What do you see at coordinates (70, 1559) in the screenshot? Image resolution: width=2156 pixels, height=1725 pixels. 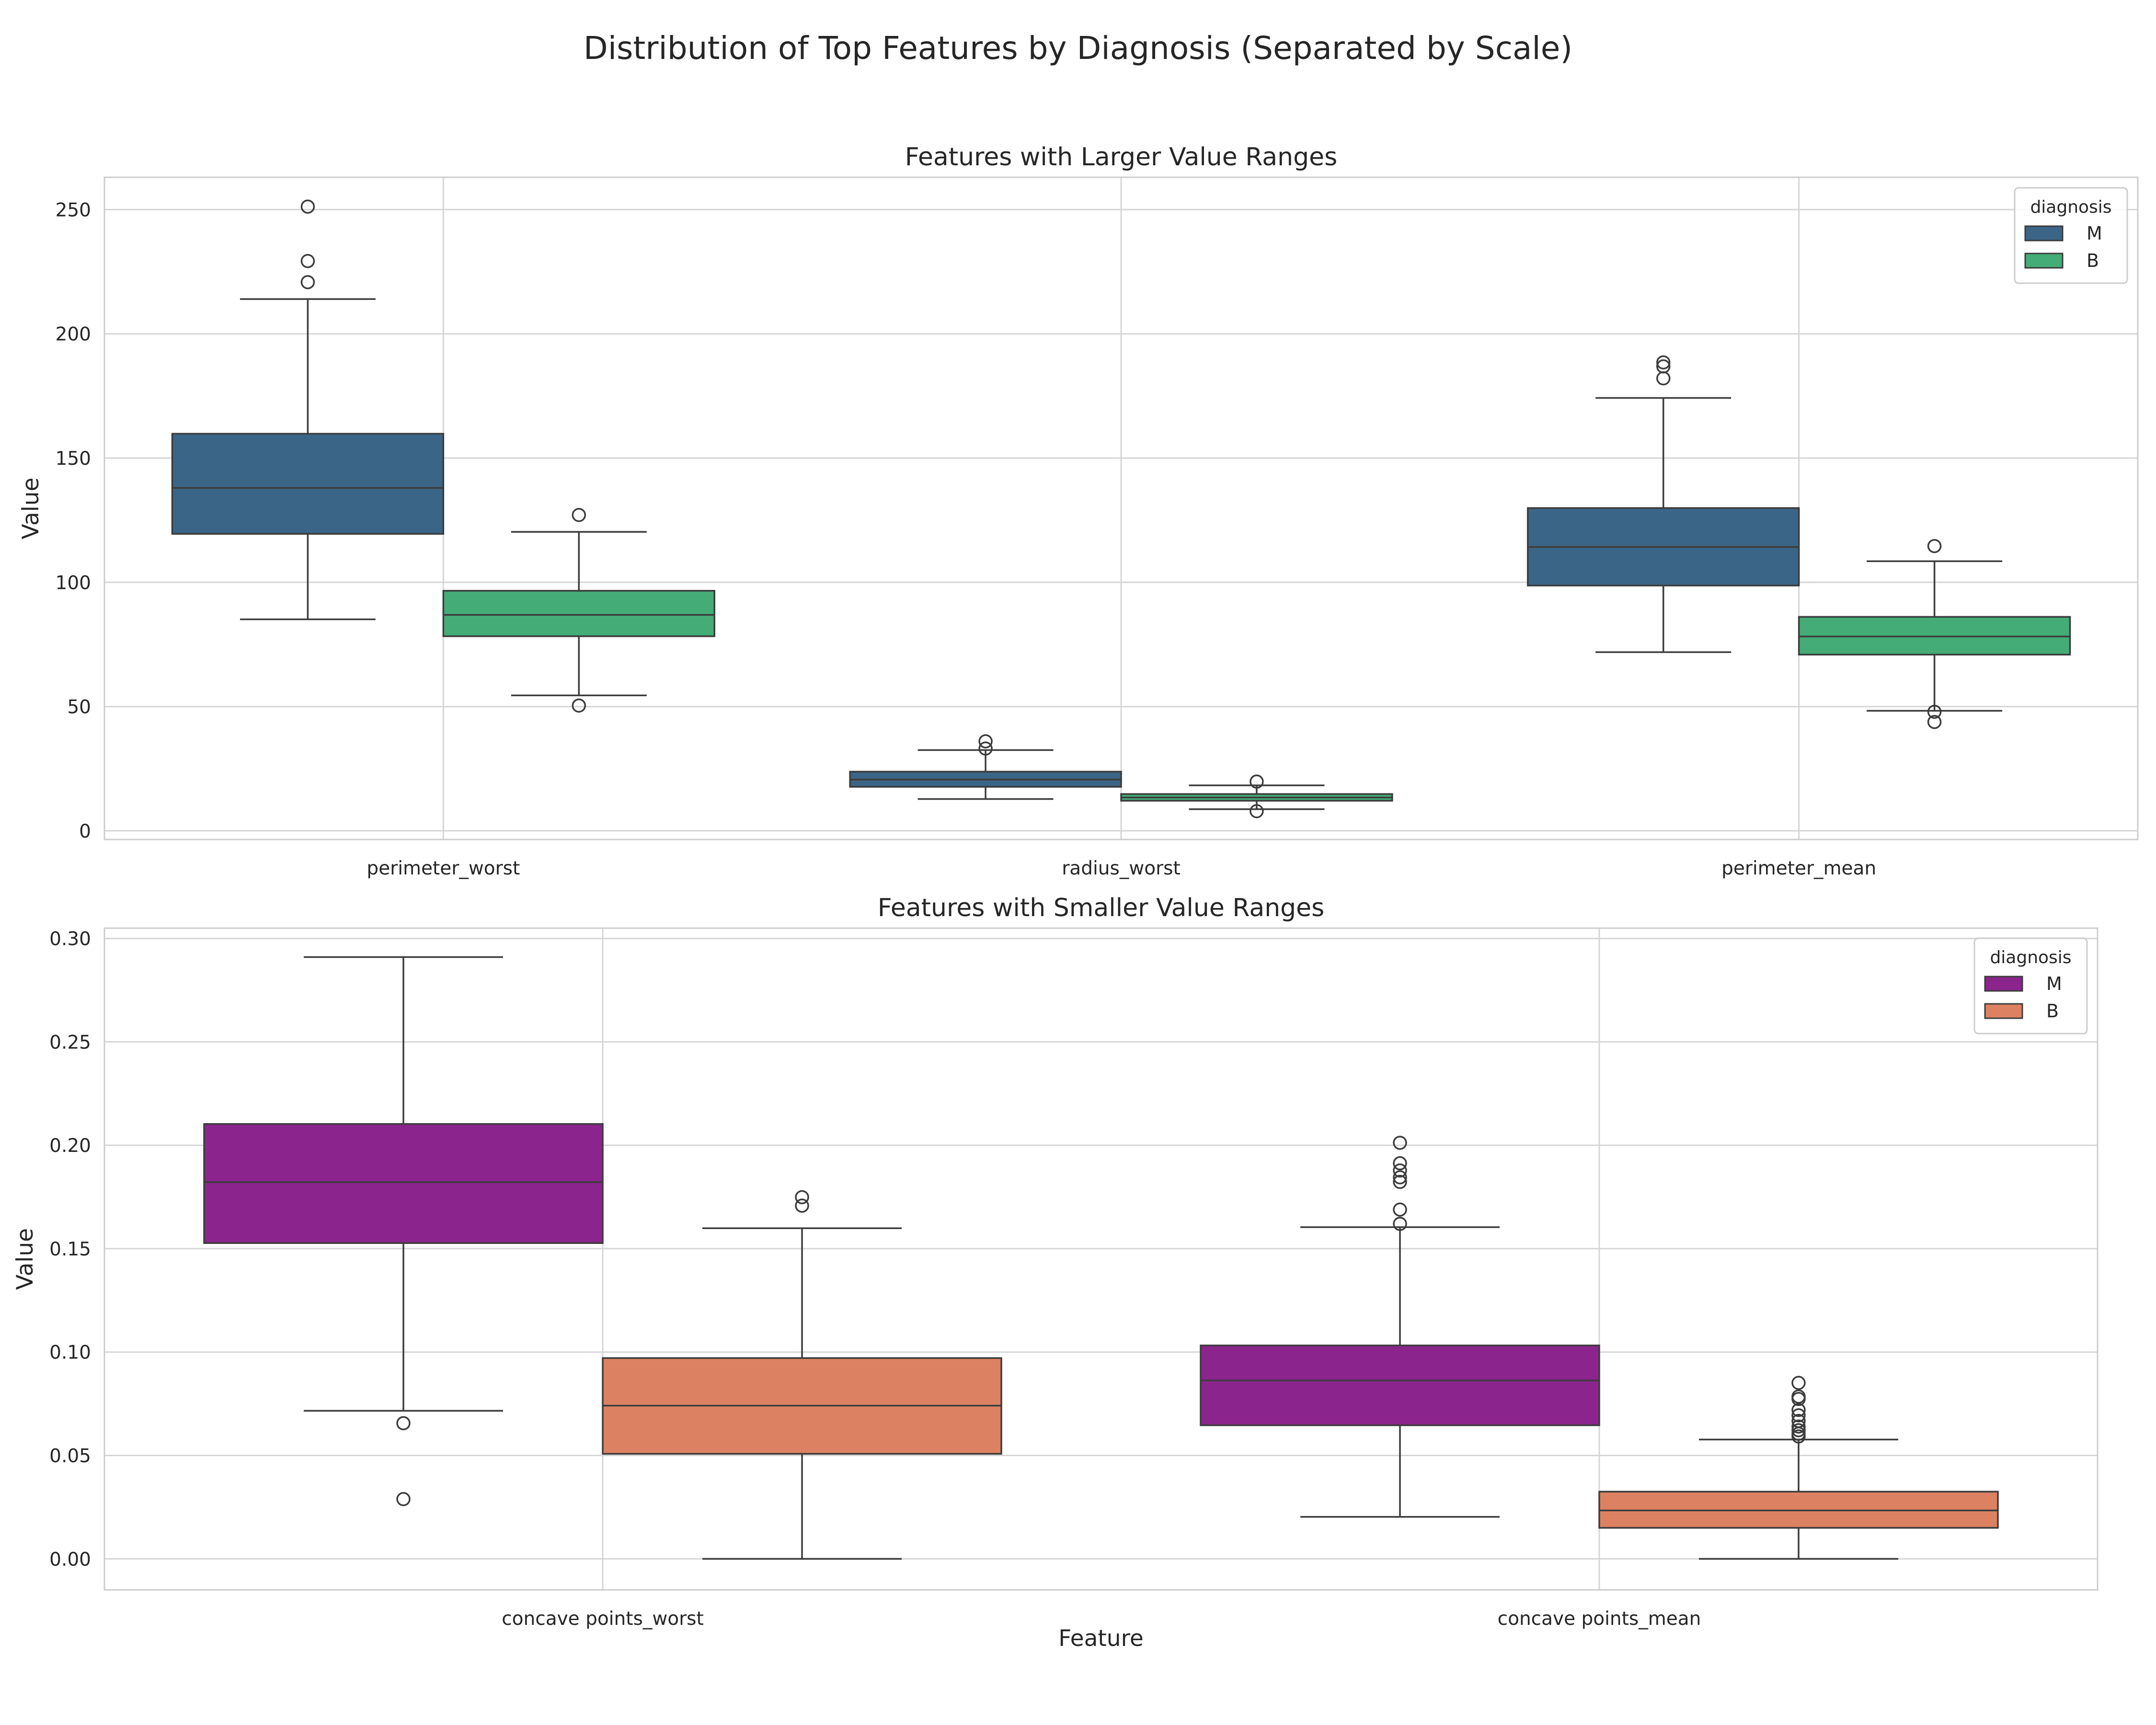 I see `y-tick-label: 0.00` at bounding box center [70, 1559].